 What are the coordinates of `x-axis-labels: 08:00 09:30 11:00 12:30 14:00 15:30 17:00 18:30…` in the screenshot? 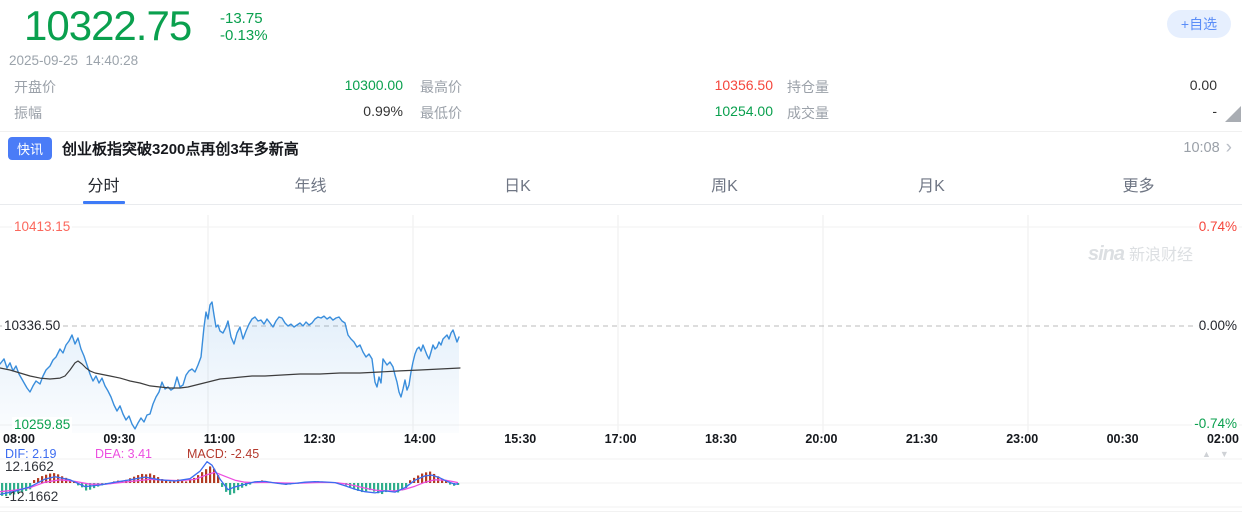 It's located at (621, 439).